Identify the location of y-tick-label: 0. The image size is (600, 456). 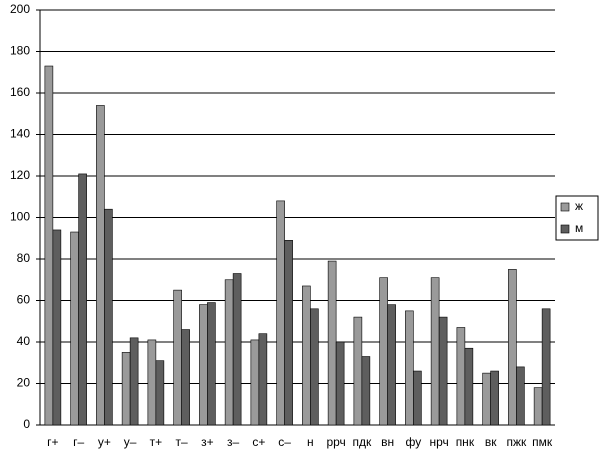
(26, 424).